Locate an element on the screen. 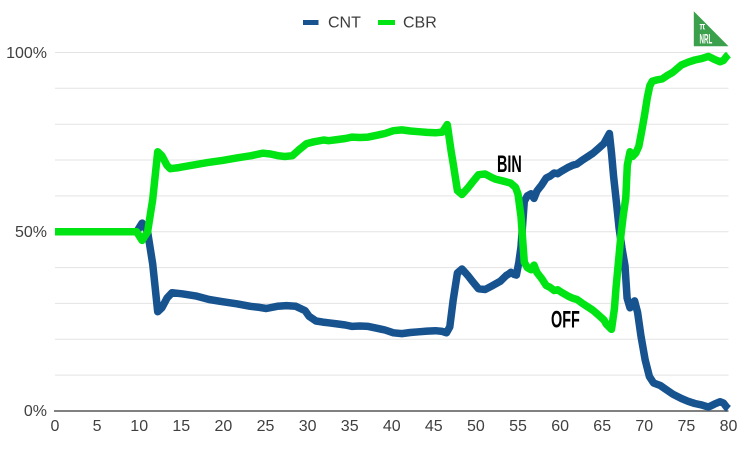  svg-text: 35 is located at coordinates (350, 426).